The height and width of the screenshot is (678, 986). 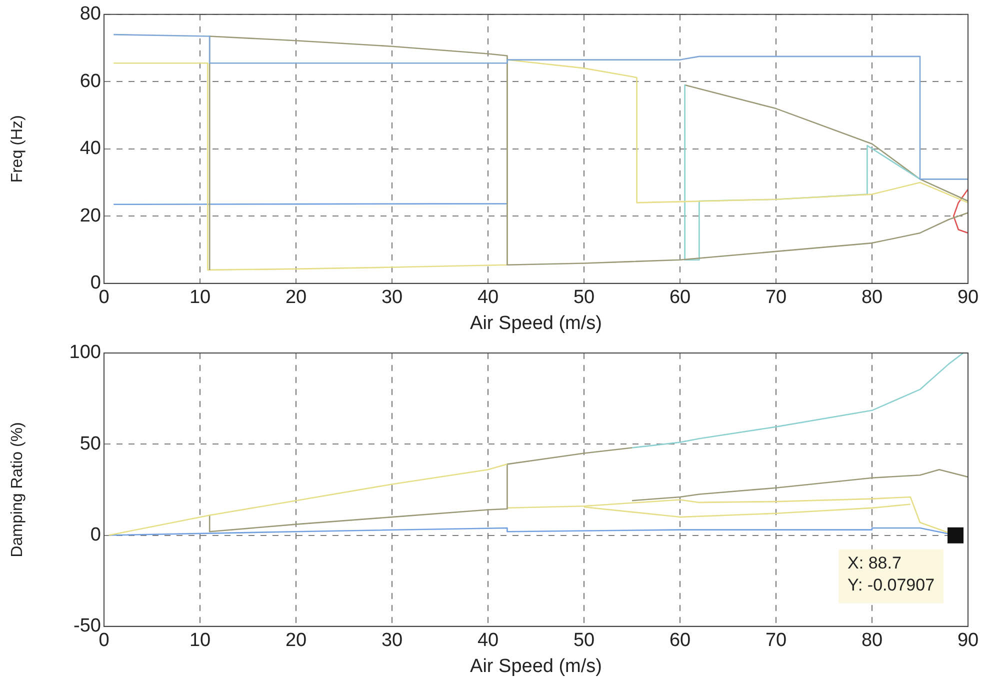 What do you see at coordinates (90, 81) in the screenshot?
I see `y-tick-label: 60` at bounding box center [90, 81].